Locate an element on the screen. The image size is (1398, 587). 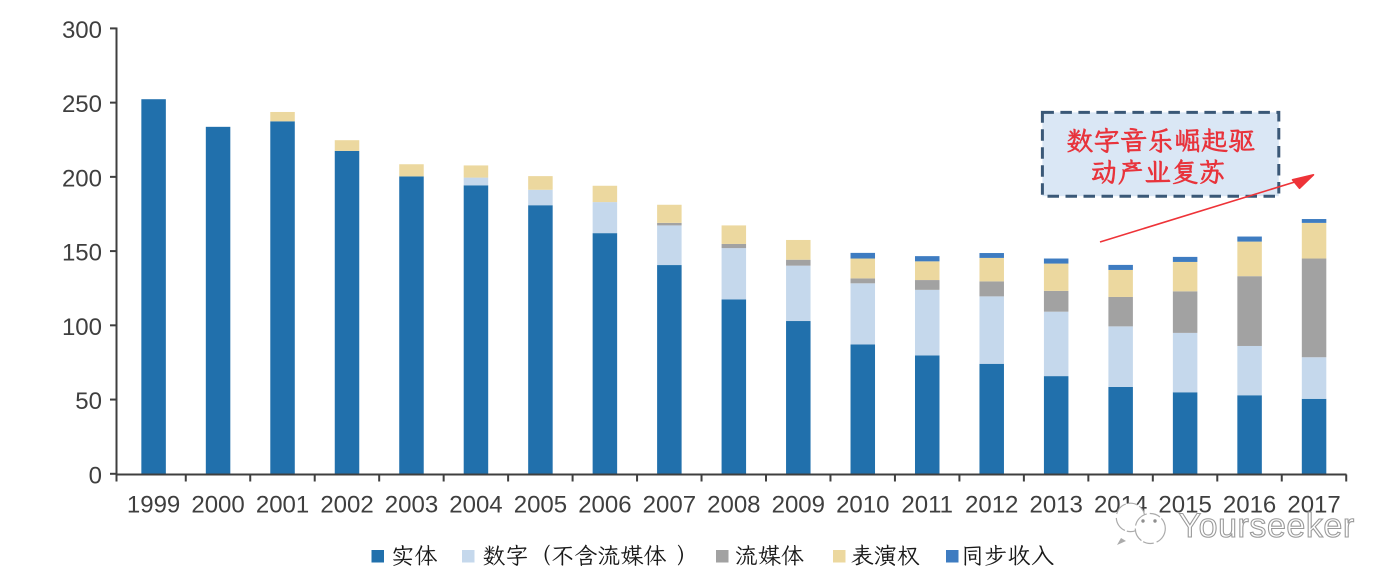
svg-text: 150 is located at coordinates (82, 253).